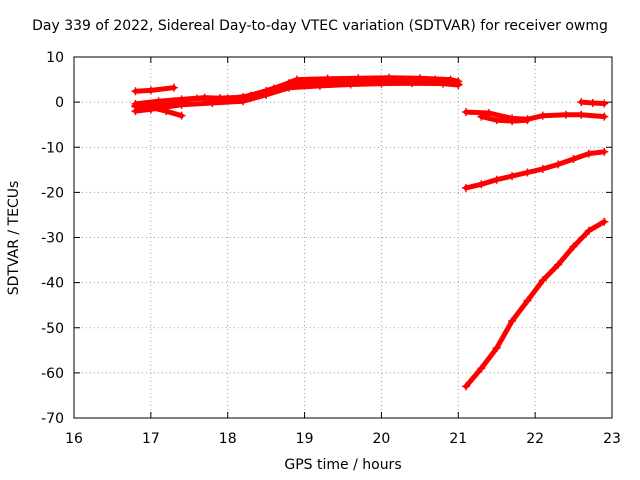 This screenshot has height=480, width=640. What do you see at coordinates (305, 439) in the screenshot?
I see `x-tick-label: 19` at bounding box center [305, 439].